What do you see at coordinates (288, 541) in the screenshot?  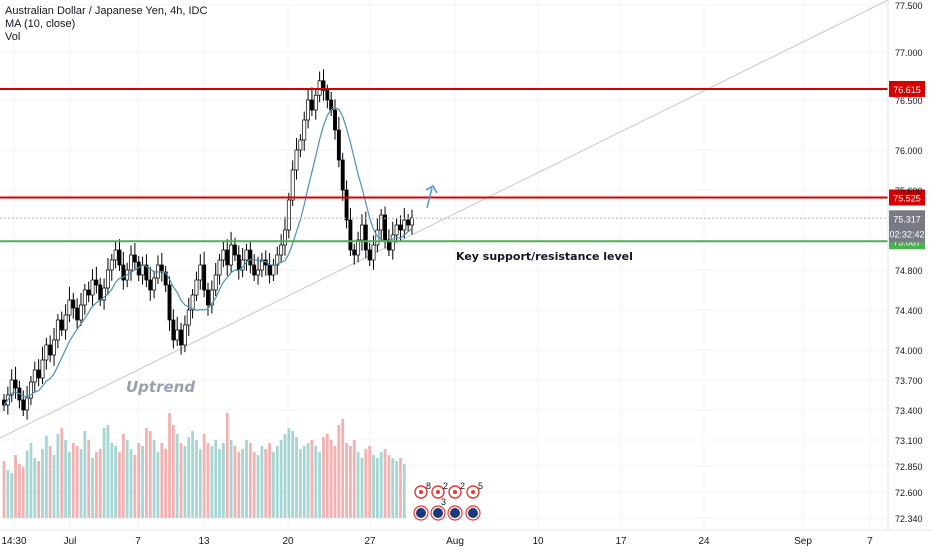 I see `x-tick-label: 20` at bounding box center [288, 541].